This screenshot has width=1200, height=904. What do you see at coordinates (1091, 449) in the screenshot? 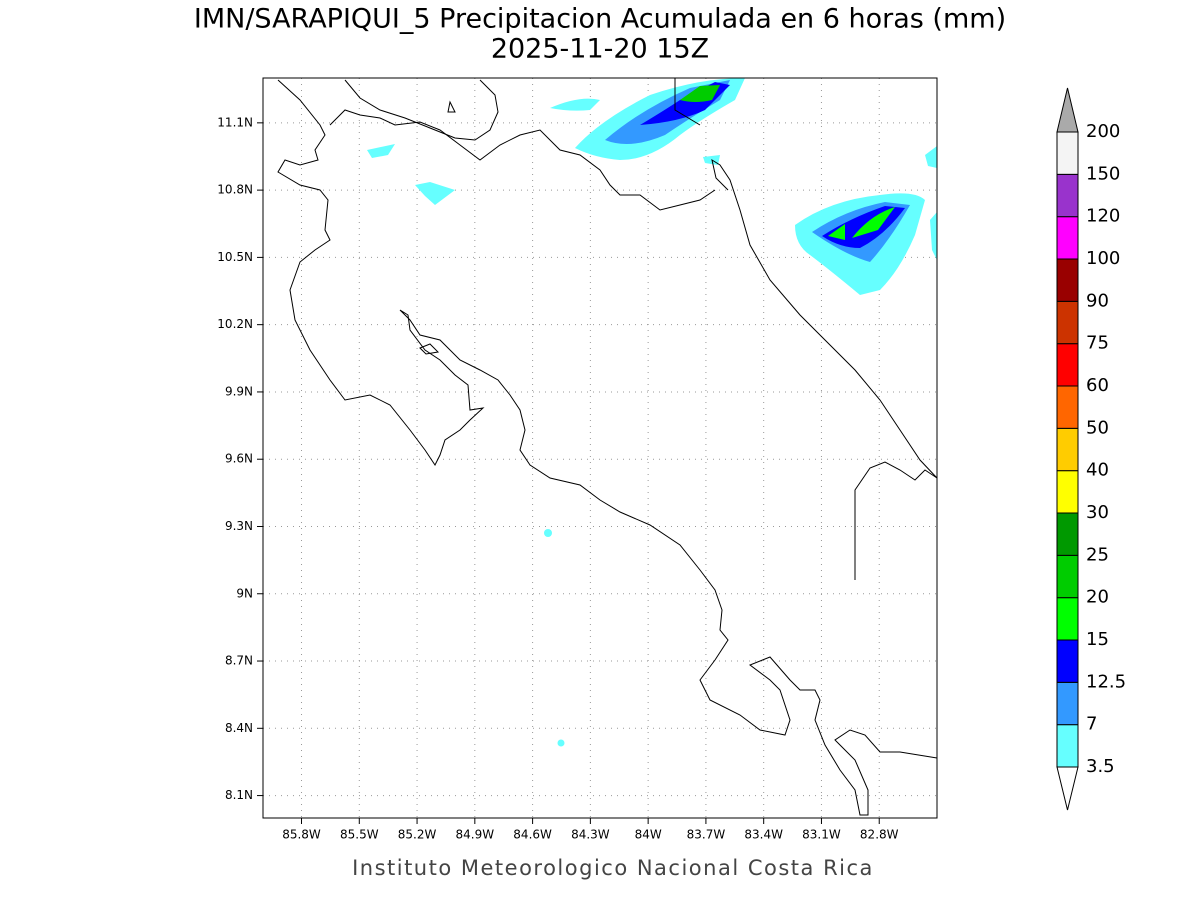
I see `colorbar: 3.5 7 12.5 15 20 25 30 40 50 60 75 90 100 120 150 200` at bounding box center [1091, 449].